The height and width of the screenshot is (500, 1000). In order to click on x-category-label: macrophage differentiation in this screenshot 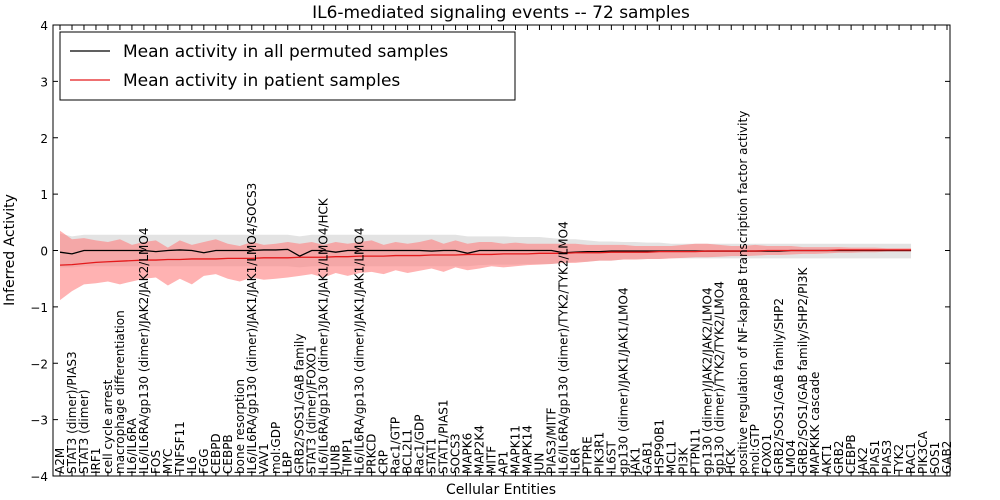, I will do `click(120, 392)`.